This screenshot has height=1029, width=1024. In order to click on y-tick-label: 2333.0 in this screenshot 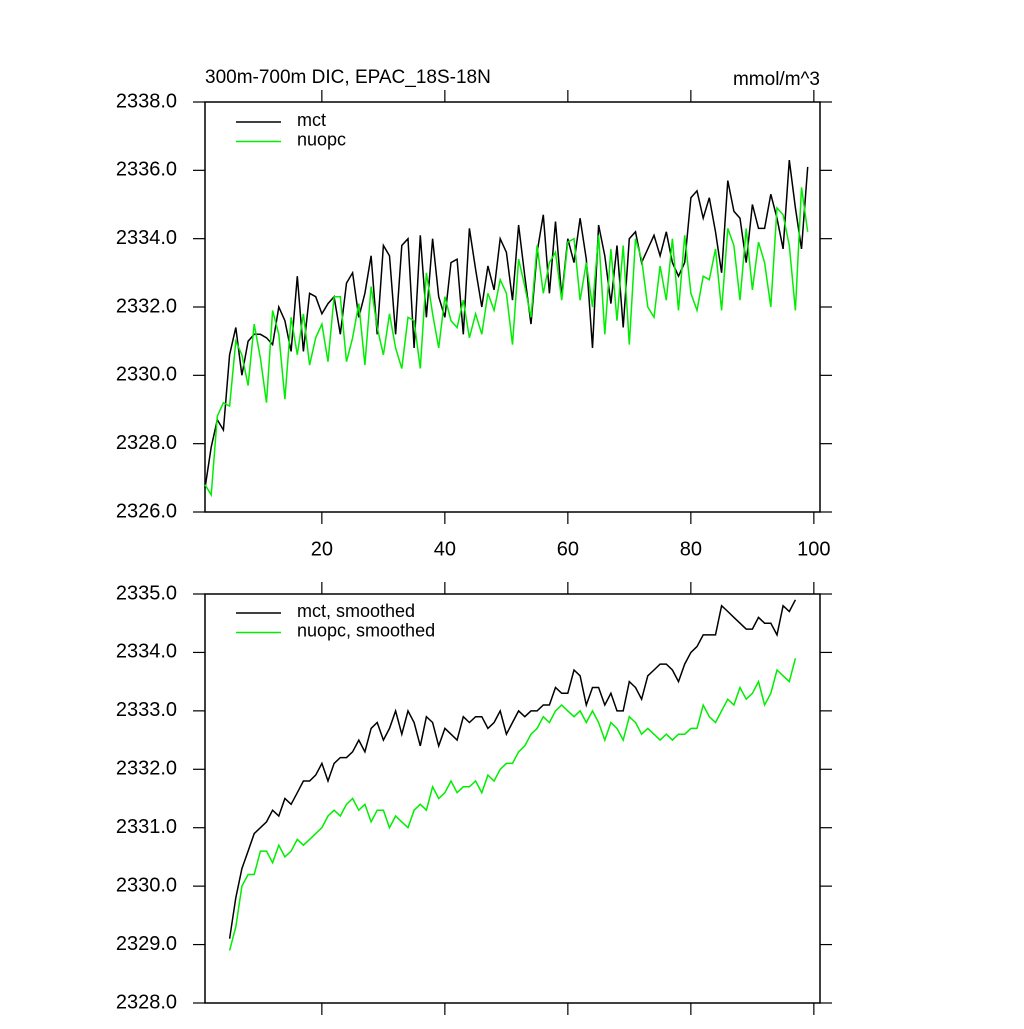, I will do `click(146, 710)`.